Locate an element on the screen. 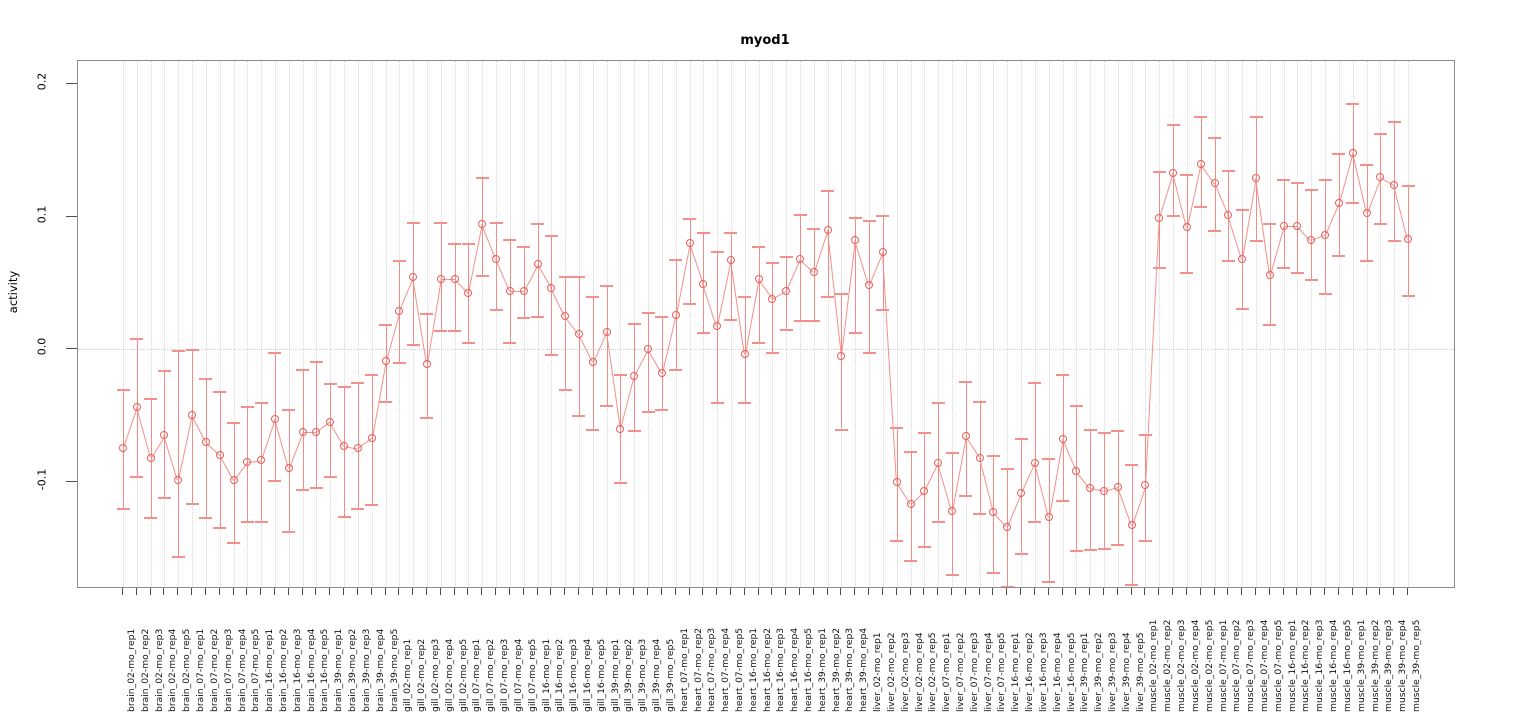 The width and height of the screenshot is (1530, 720). error-bar-cap-upper is located at coordinates (206, 379).